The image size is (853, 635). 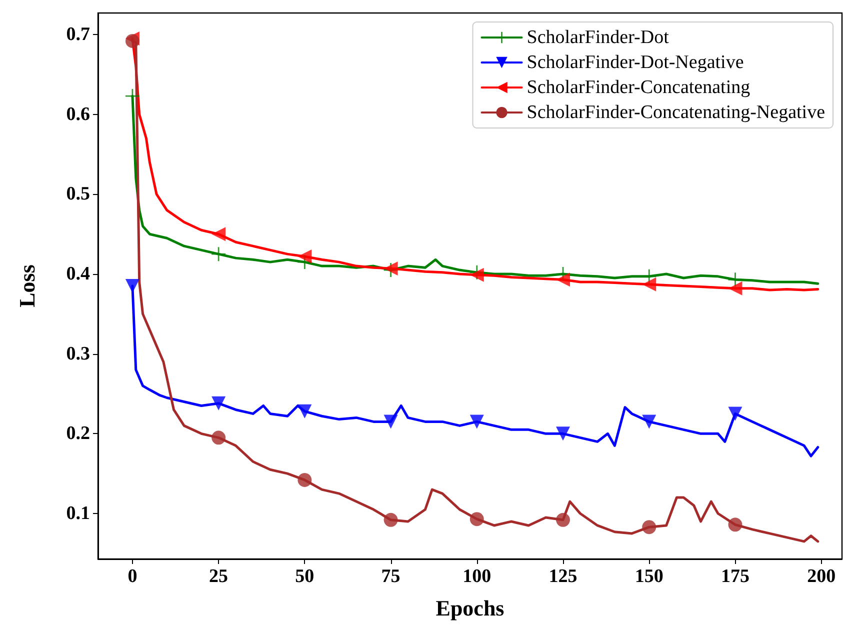 What do you see at coordinates (470, 608) in the screenshot?
I see `x-axis-title: Epochs` at bounding box center [470, 608].